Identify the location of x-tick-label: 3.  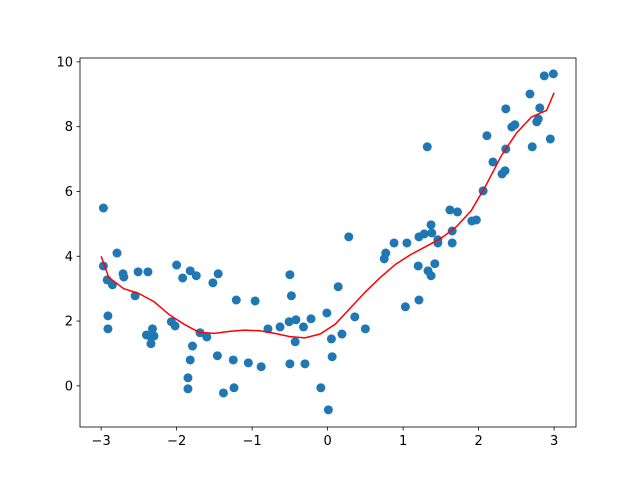
(554, 441).